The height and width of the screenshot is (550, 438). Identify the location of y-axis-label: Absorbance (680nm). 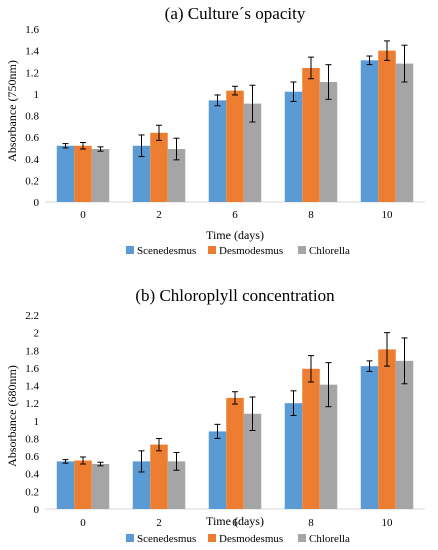
(12, 416).